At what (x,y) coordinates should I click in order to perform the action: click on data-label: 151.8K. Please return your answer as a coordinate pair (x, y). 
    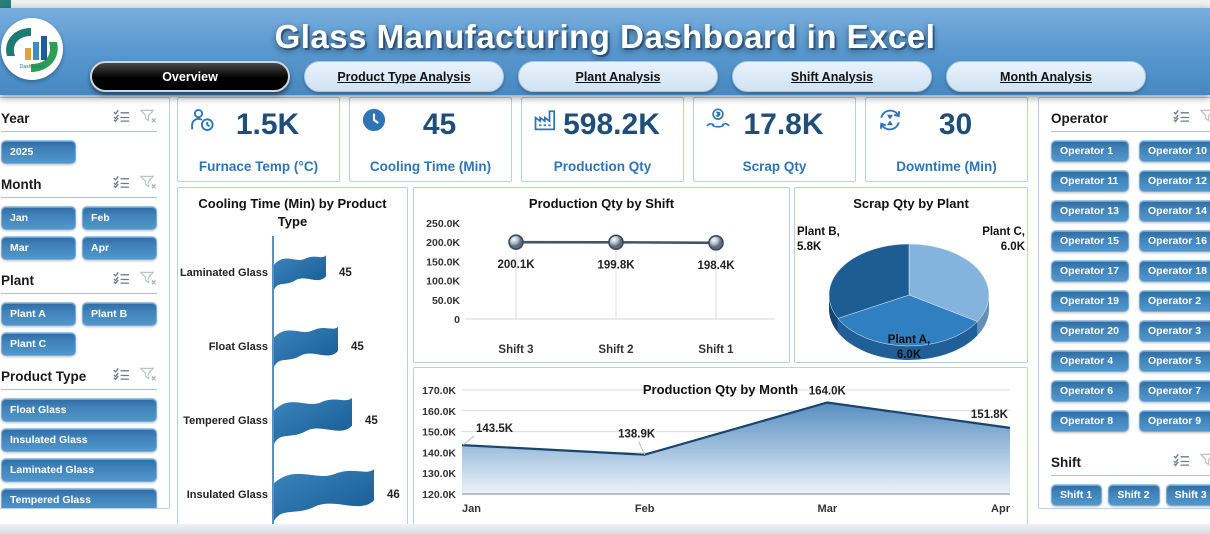
    Looking at the image, I should click on (990, 415).